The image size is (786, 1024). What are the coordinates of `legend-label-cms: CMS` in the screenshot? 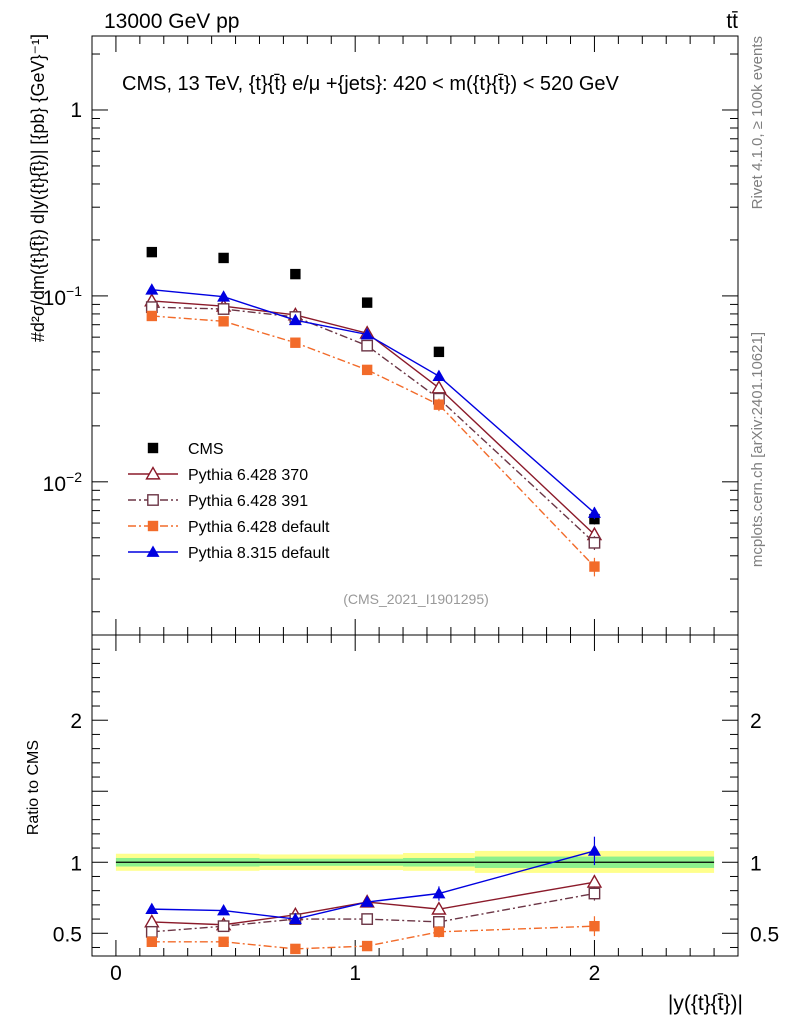 It's located at (206, 449).